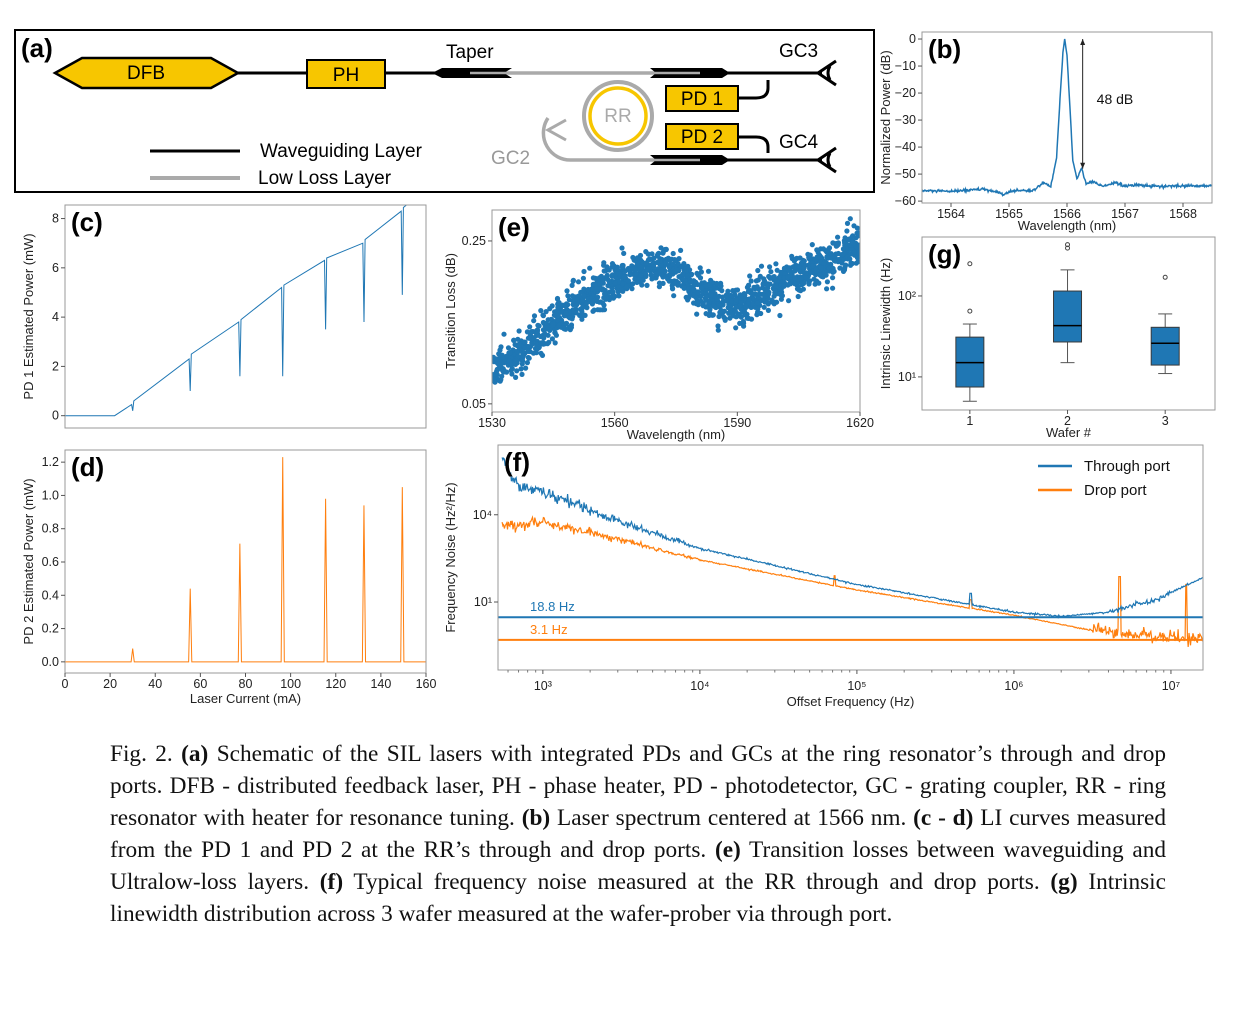  I want to click on panel-label: (e), so click(514, 227).